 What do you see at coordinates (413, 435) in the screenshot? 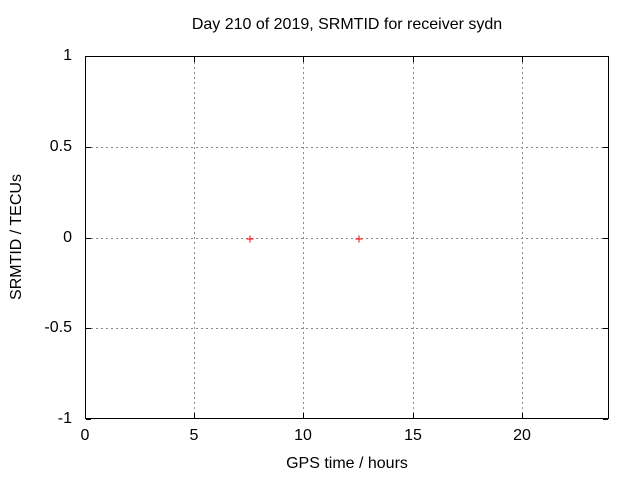
I see `x-tick-label: 15` at bounding box center [413, 435].